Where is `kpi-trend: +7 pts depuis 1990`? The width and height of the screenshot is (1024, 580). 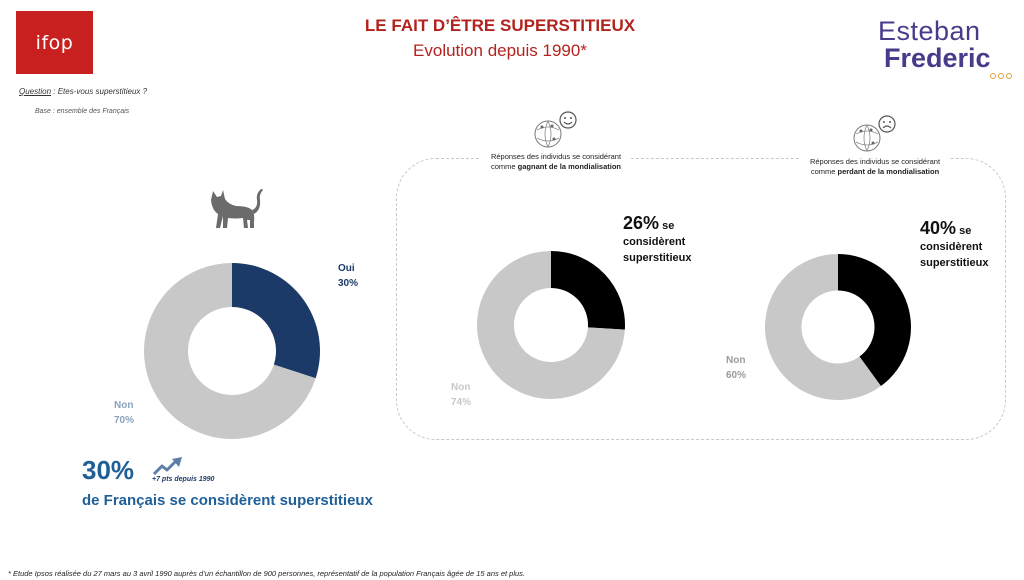 kpi-trend: +7 pts depuis 1990 is located at coordinates (183, 479).